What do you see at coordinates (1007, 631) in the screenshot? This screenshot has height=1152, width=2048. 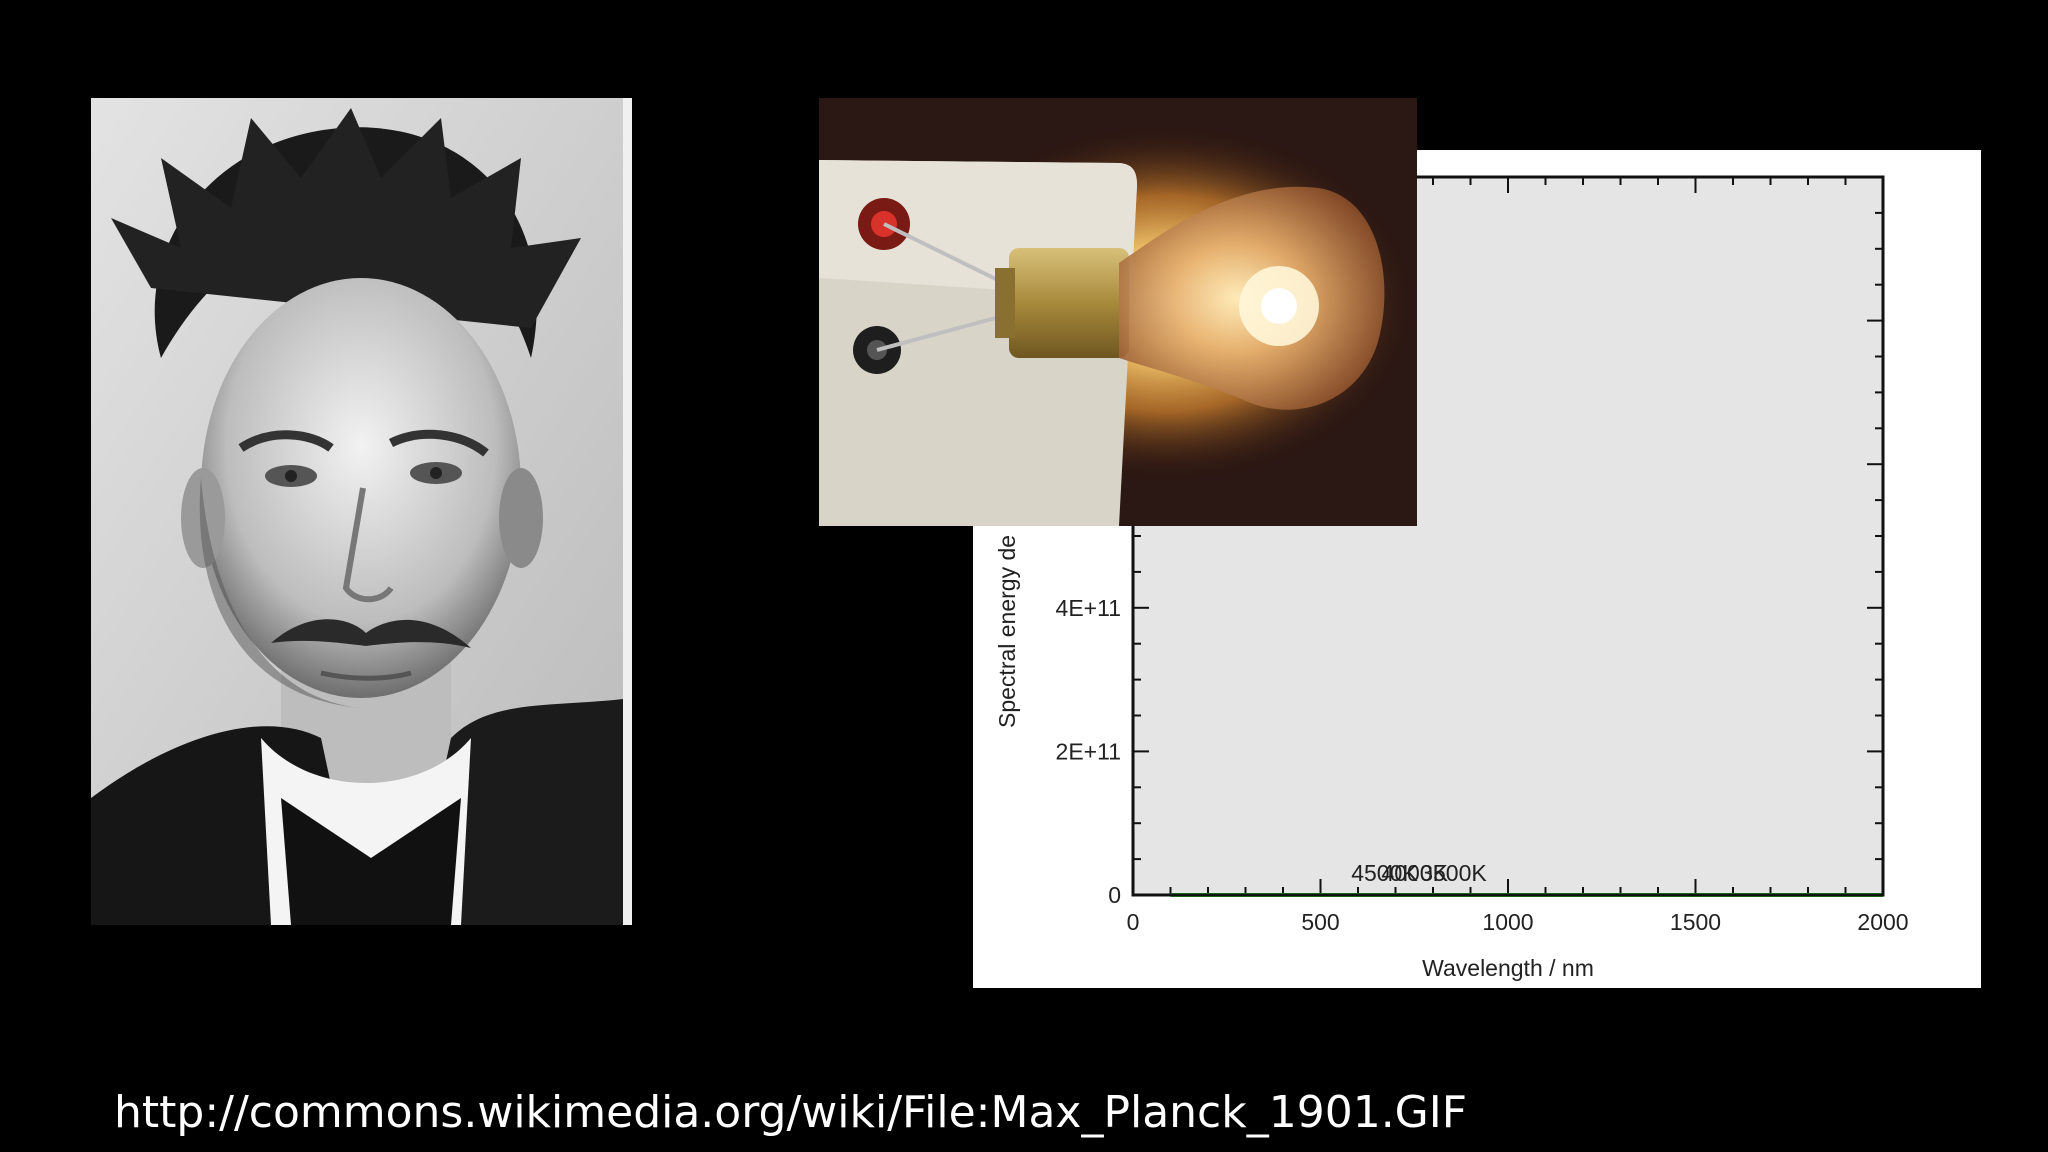 I see `y-axis-label: Spectral energy de` at bounding box center [1007, 631].